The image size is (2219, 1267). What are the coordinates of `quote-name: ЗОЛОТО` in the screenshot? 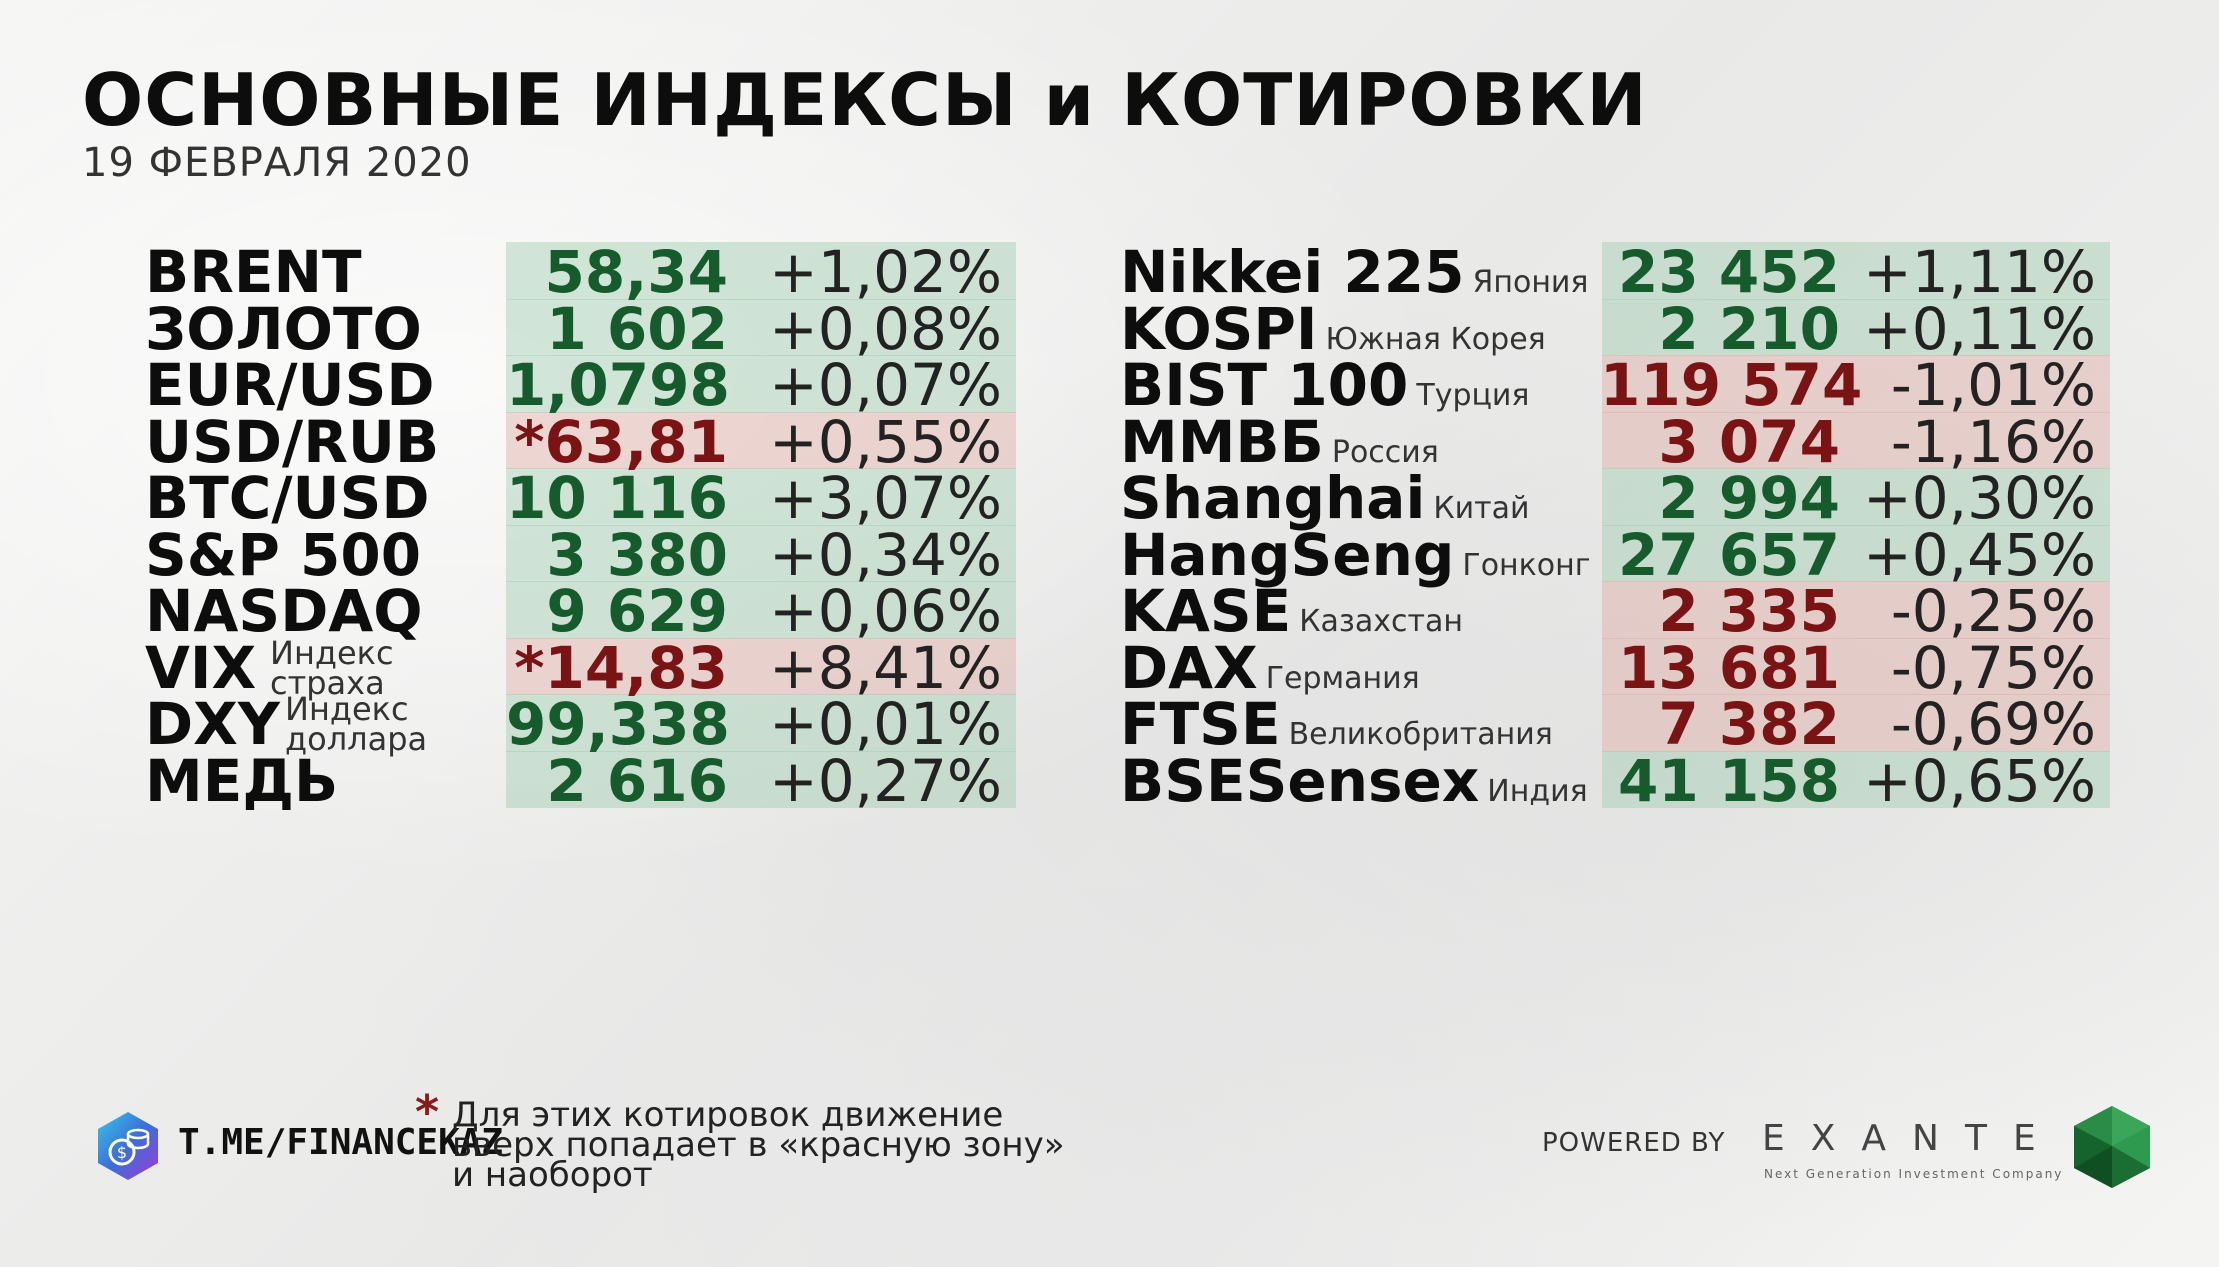 It's located at (283, 329).